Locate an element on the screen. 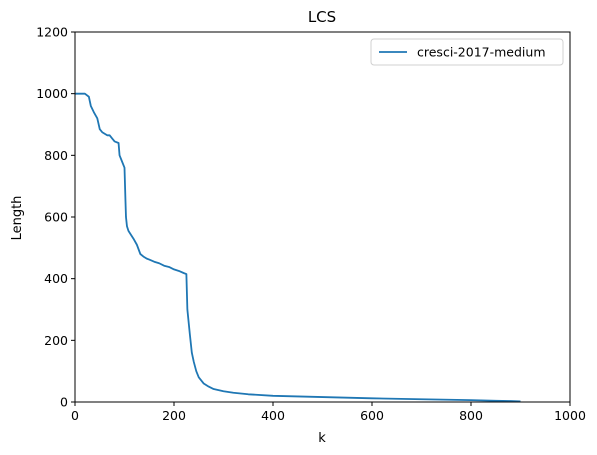  x-tick-label: 0 is located at coordinates (75, 415).